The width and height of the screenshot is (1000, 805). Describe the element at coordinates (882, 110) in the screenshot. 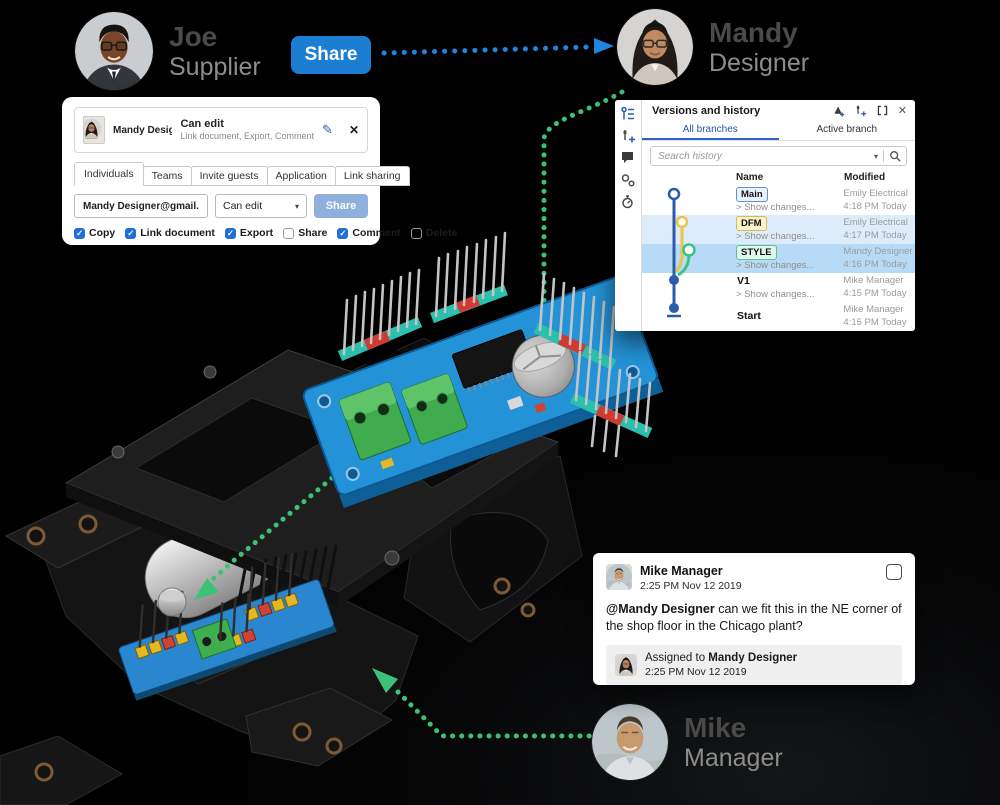

I see `restore-icon` at that location.